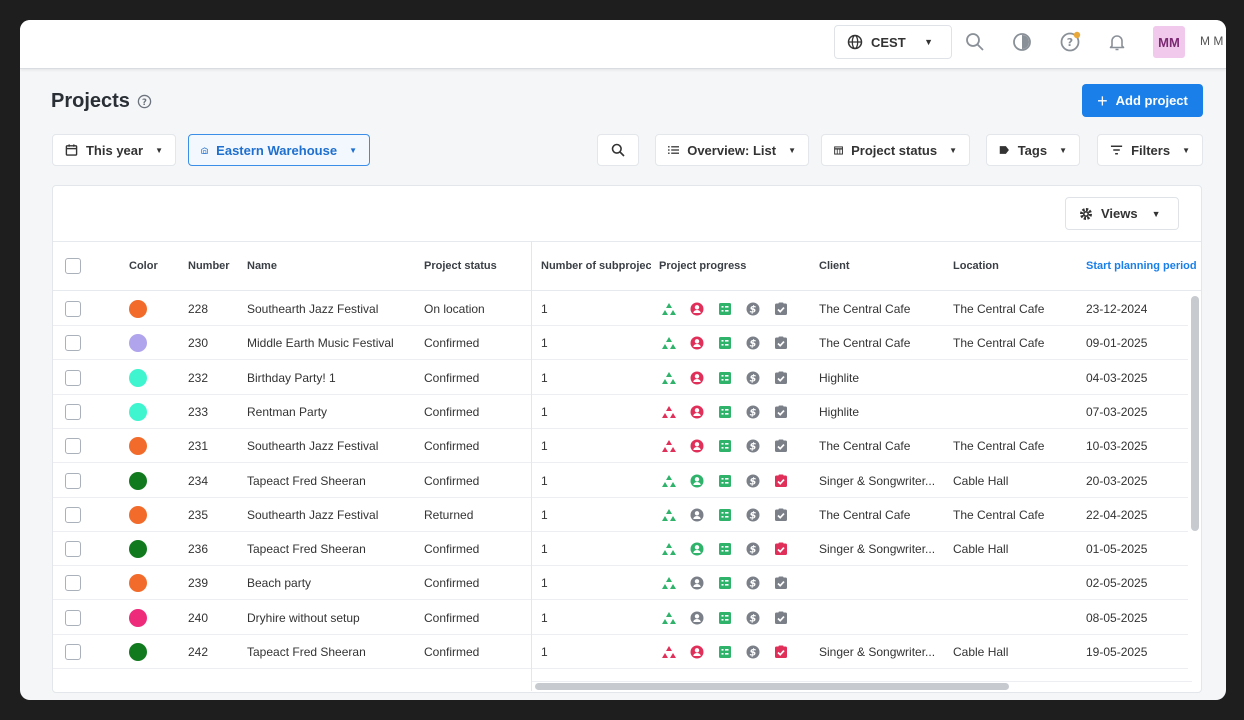  What do you see at coordinates (772, 686) in the screenshot?
I see `horizontal-scrollbar` at bounding box center [772, 686].